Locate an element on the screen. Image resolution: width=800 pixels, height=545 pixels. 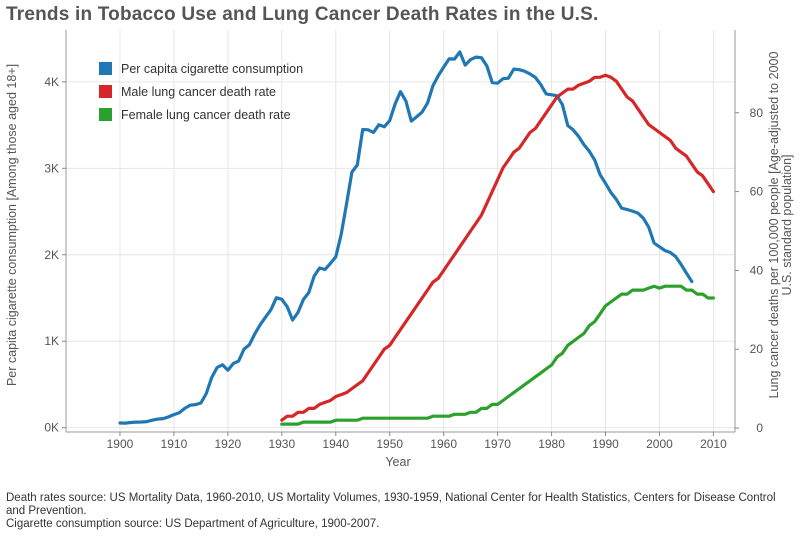
x-tick-label: 1960 is located at coordinates (443, 444).